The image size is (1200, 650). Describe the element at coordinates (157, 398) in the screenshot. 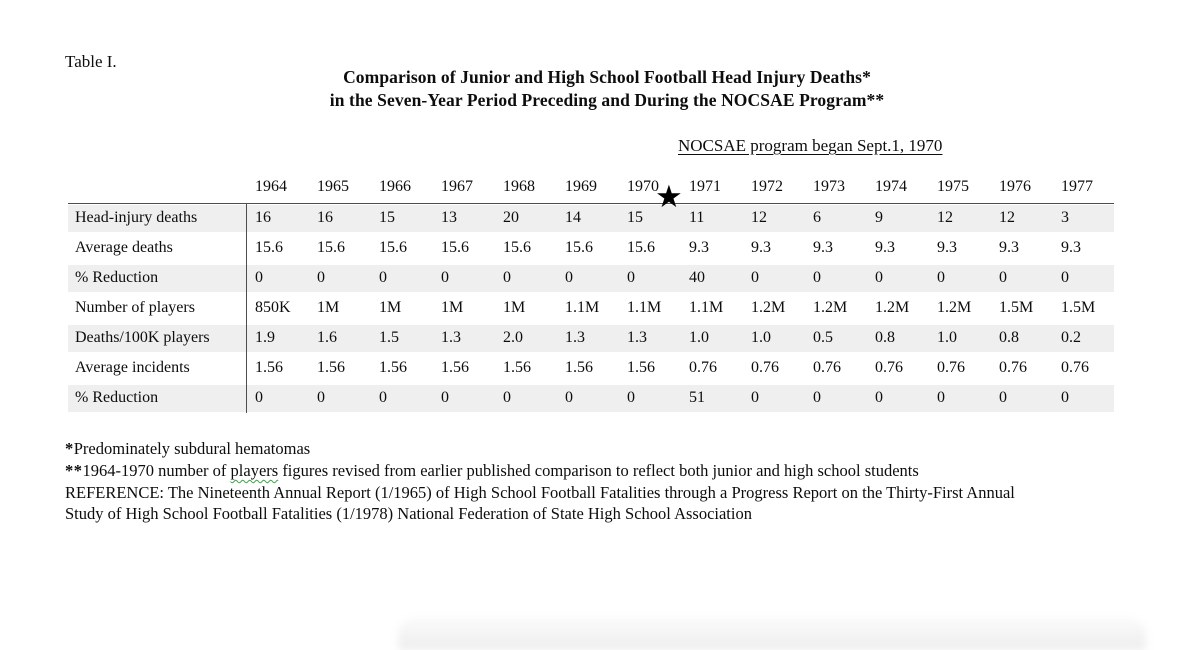

I see `row-label: % Reduction` at that location.